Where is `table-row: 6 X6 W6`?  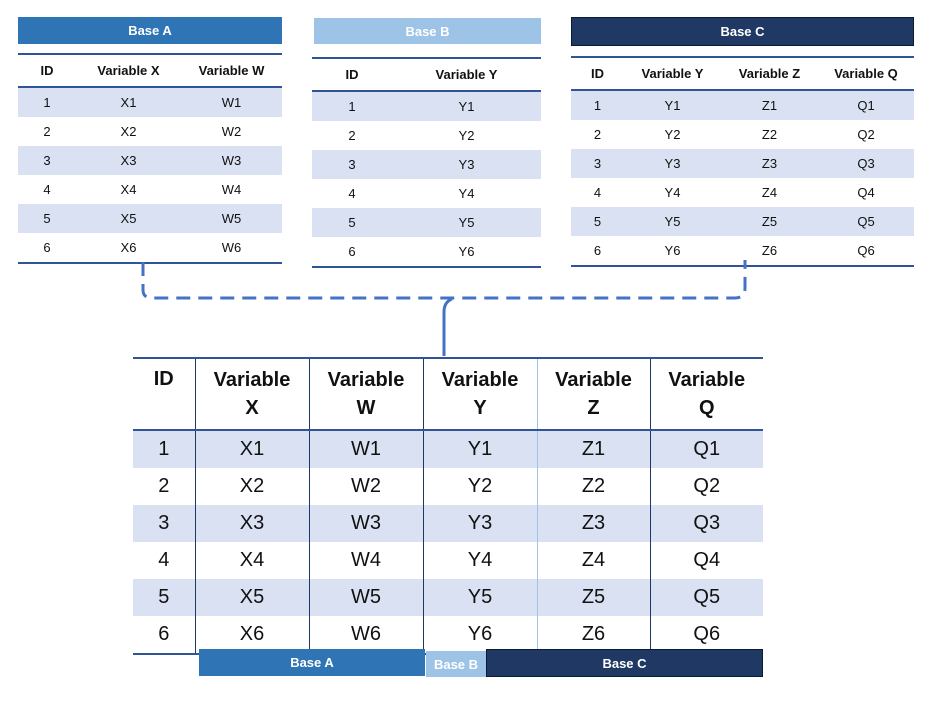 table-row: 6 X6 W6 is located at coordinates (150, 248).